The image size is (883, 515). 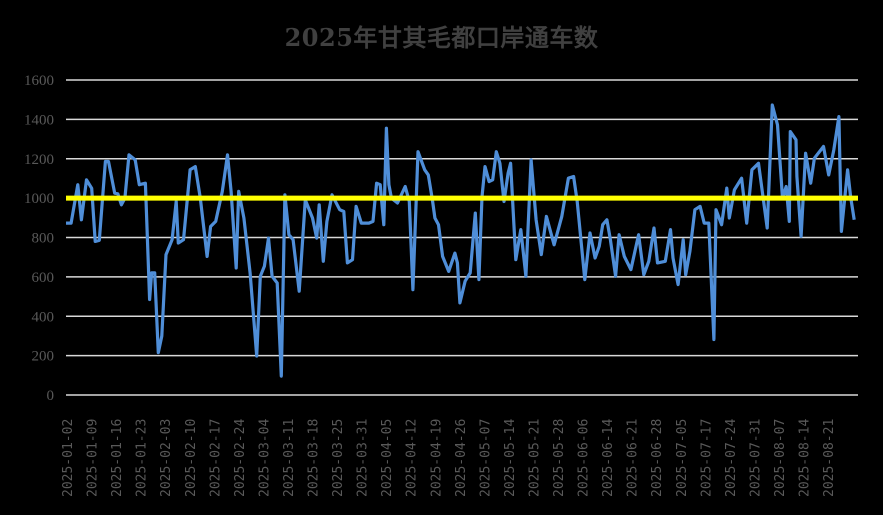 What do you see at coordinates (780, 458) in the screenshot?
I see `x-tick-label: 2025-08-07` at bounding box center [780, 458].